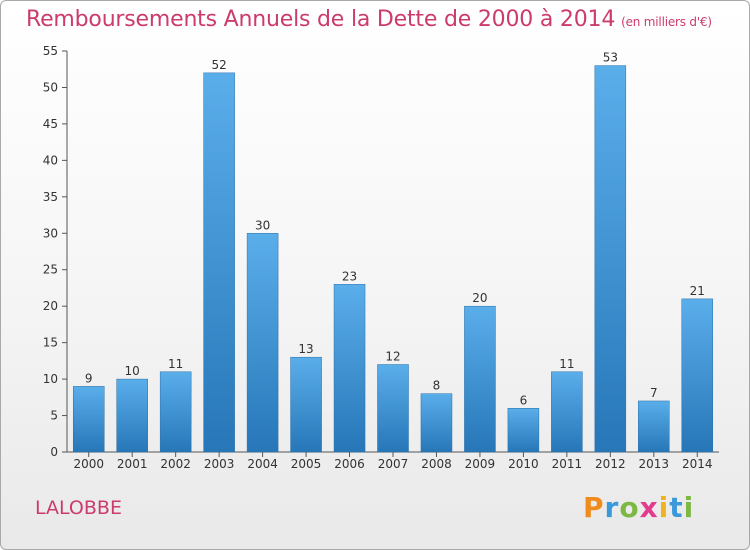 Image resolution: width=750 pixels, height=550 pixels. What do you see at coordinates (436, 464) in the screenshot?
I see `x-tick-label: 2008` at bounding box center [436, 464].